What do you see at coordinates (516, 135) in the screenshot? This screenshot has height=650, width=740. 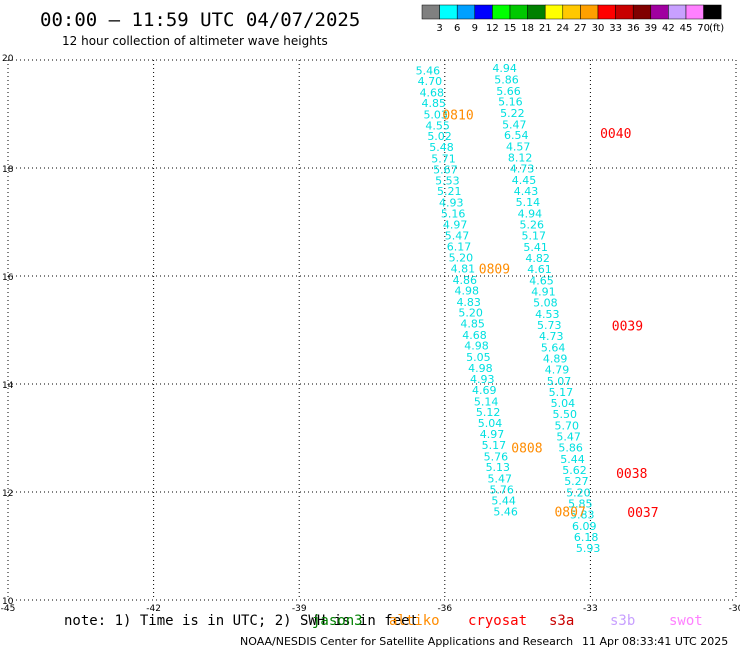 I see `wave-height-label: 6.54` at bounding box center [516, 135].